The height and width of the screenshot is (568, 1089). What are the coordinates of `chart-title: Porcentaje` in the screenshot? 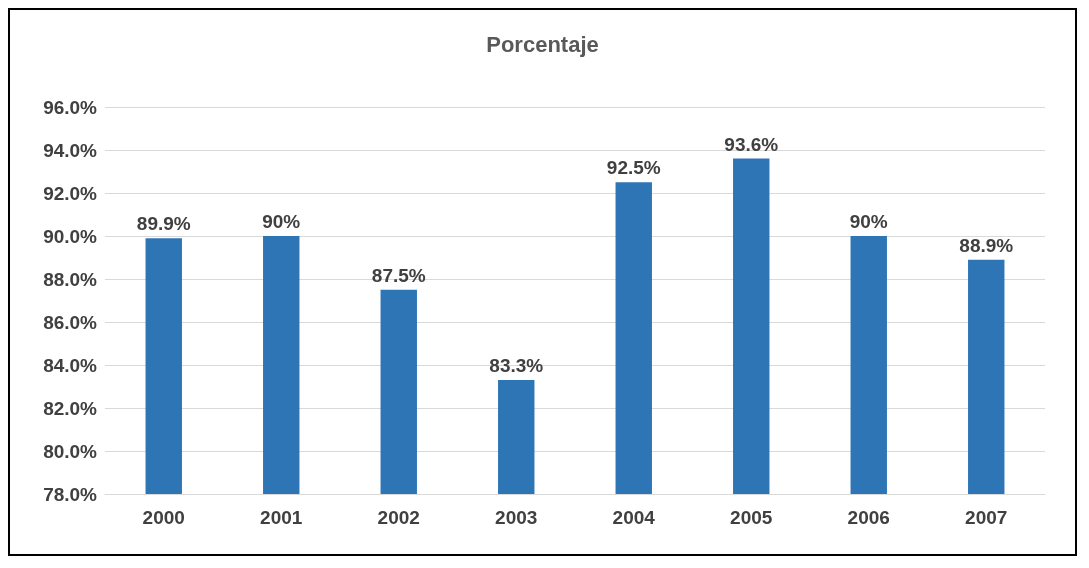 It's located at (542, 44).